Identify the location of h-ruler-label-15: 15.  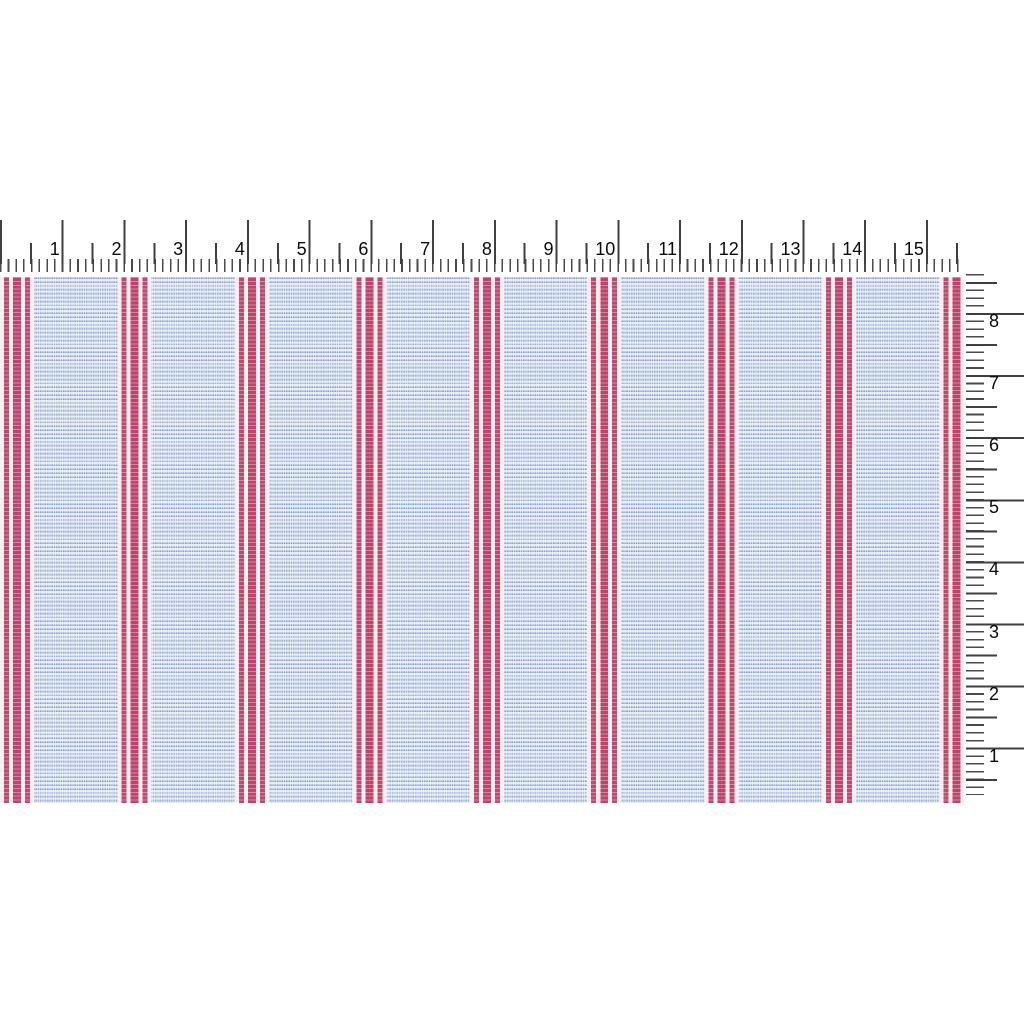
(913, 249).